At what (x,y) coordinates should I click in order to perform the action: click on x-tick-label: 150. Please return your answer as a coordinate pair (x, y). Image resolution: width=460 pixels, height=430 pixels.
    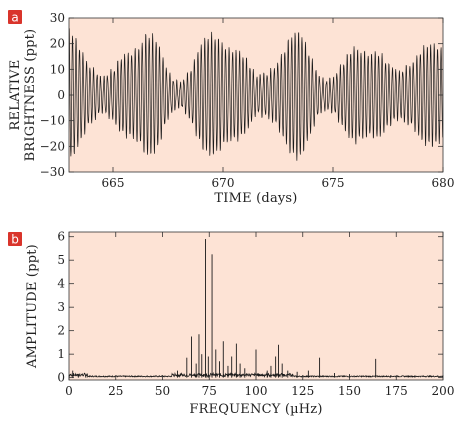
    Looking at the image, I should click on (349, 391).